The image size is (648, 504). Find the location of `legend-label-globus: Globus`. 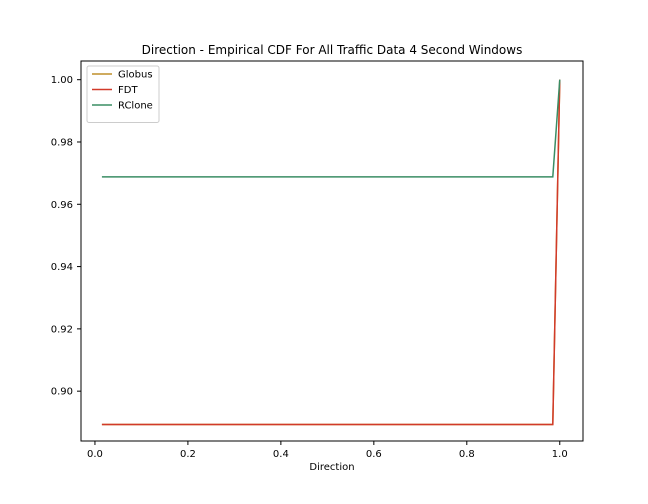

legend-label-globus: Globus is located at coordinates (135, 75).